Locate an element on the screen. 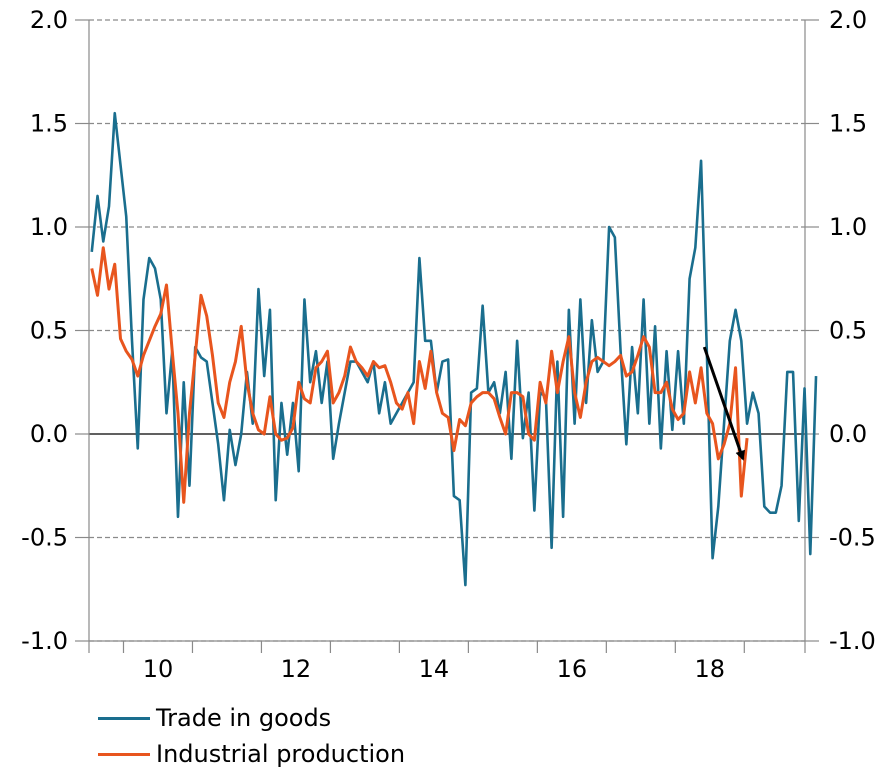  y-tick-label-left: 0.0 is located at coordinates (49, 434).